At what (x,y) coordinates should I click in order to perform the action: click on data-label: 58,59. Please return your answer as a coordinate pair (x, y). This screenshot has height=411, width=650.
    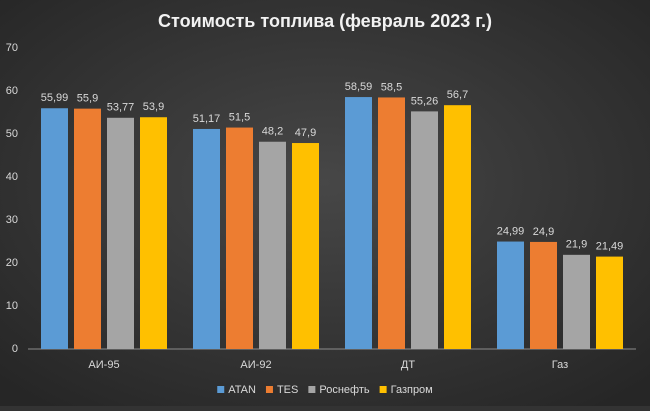
    Looking at the image, I should click on (359, 87).